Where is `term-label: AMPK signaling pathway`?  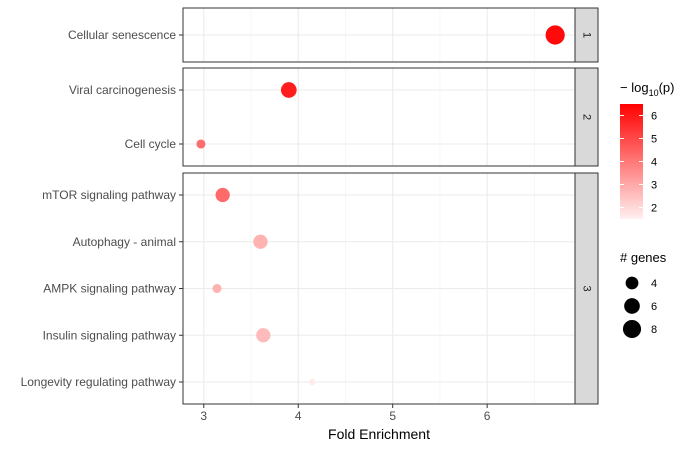 term-label: AMPK signaling pathway is located at coordinates (109, 289).